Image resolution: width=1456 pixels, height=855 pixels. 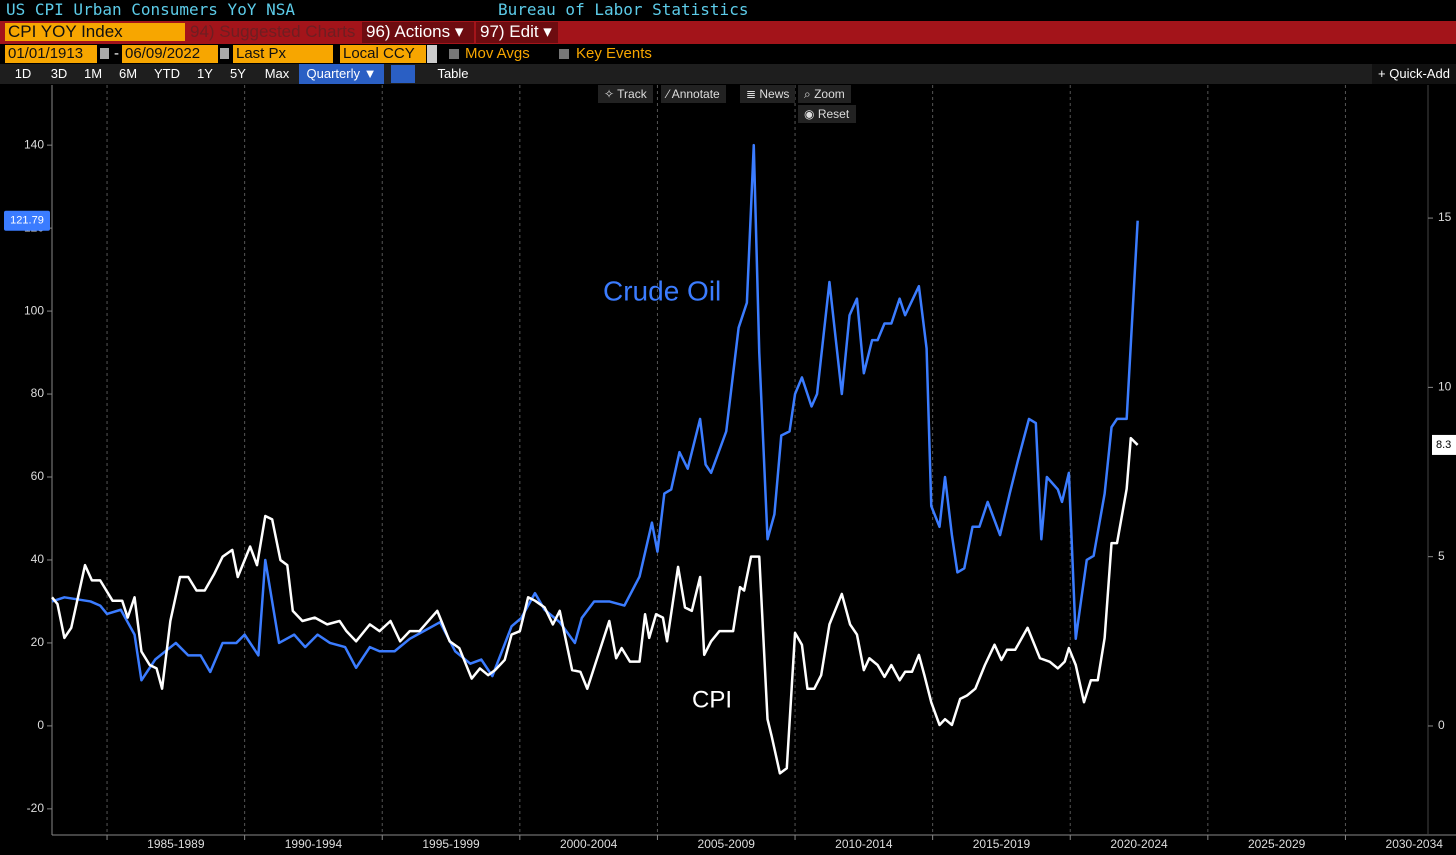 I want to click on tool-button: ⌕ Zoom, so click(x=824, y=94).